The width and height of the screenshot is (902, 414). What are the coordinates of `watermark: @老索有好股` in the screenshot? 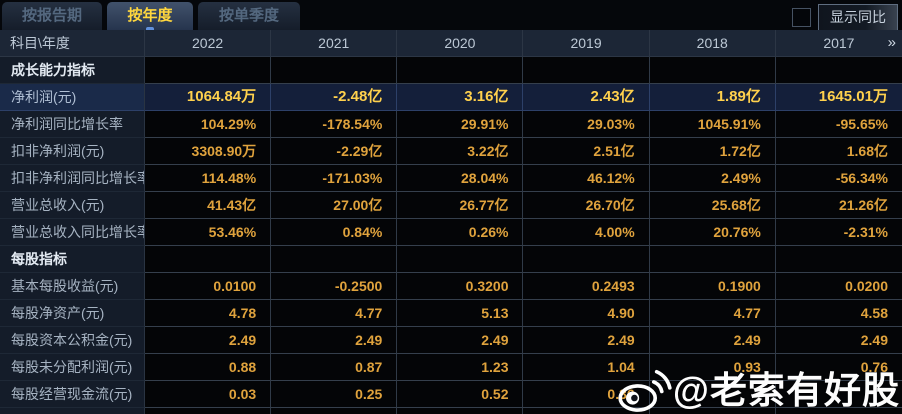 It's located at (759, 390).